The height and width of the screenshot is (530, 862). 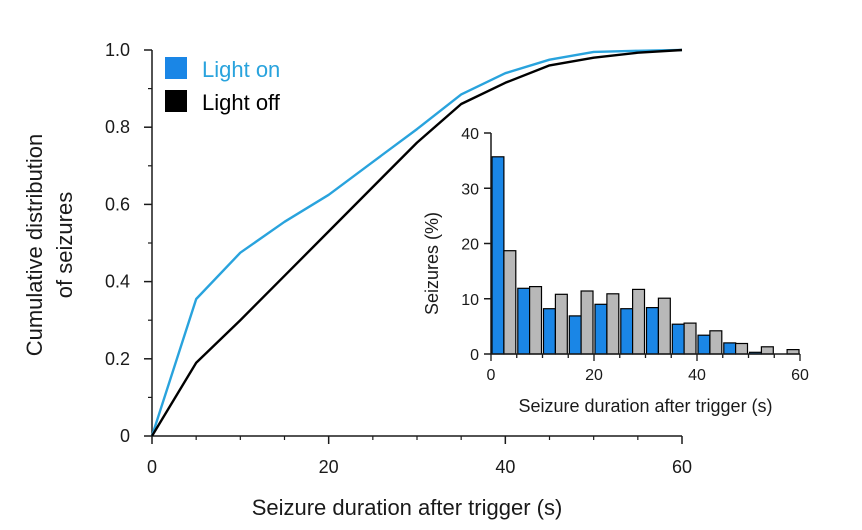 I want to click on y-tick-label: 0.6, so click(x=117, y=204).